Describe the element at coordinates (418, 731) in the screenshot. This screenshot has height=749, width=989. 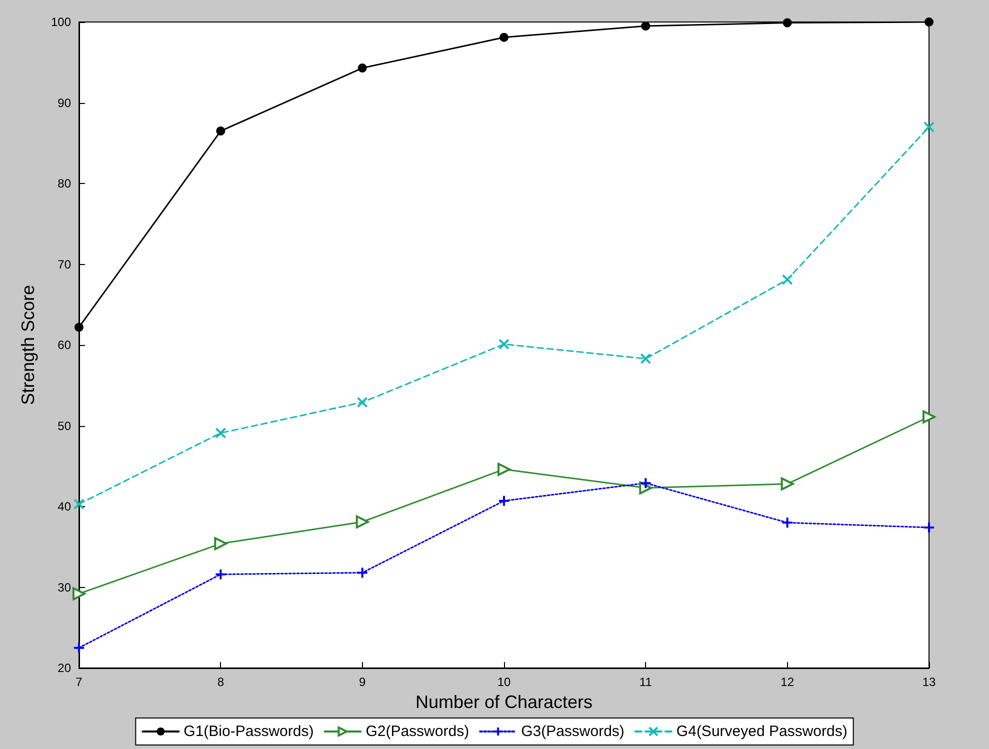
I see `legend-label: G2(Passwords)` at that location.